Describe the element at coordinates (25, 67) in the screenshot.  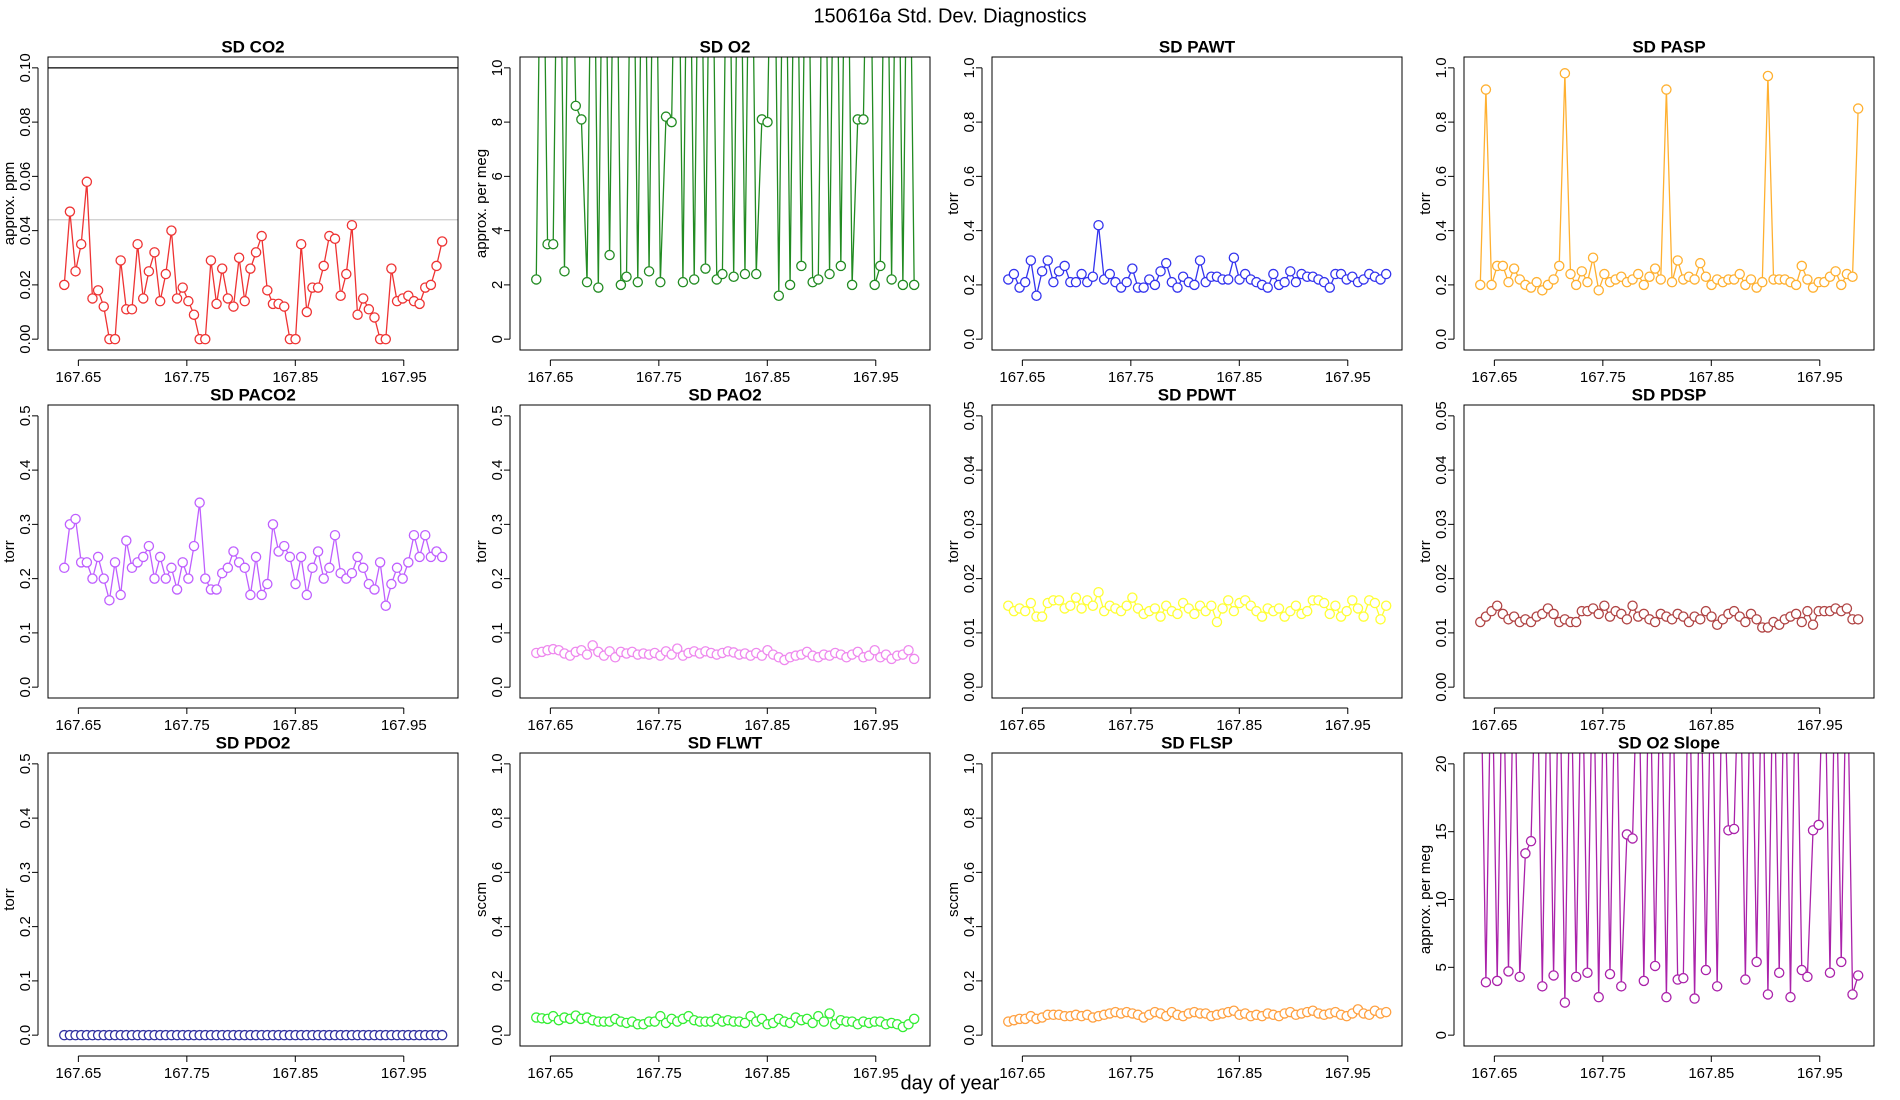
I see `y-tick-label: 0.10` at that location.